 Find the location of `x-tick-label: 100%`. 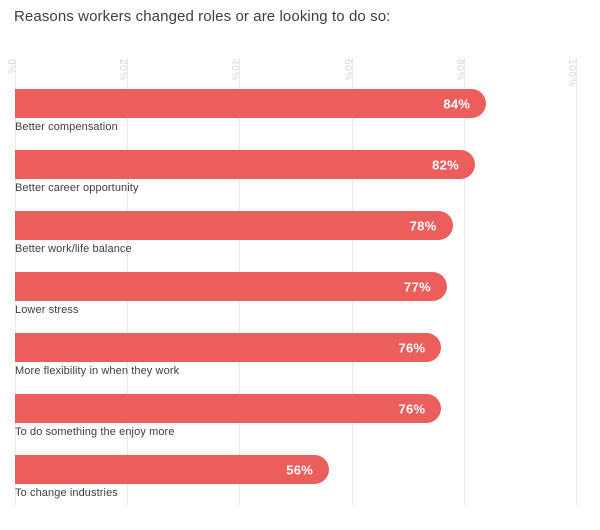

x-tick-label: 100% is located at coordinates (571, 73).